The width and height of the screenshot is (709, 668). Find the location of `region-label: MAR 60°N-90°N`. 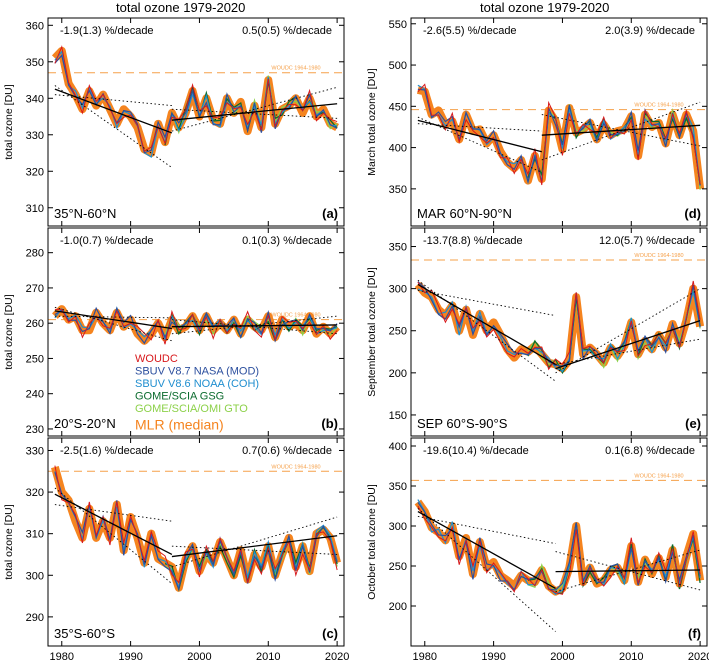

region-label: MAR 60°N-90°N is located at coordinates (464, 213).